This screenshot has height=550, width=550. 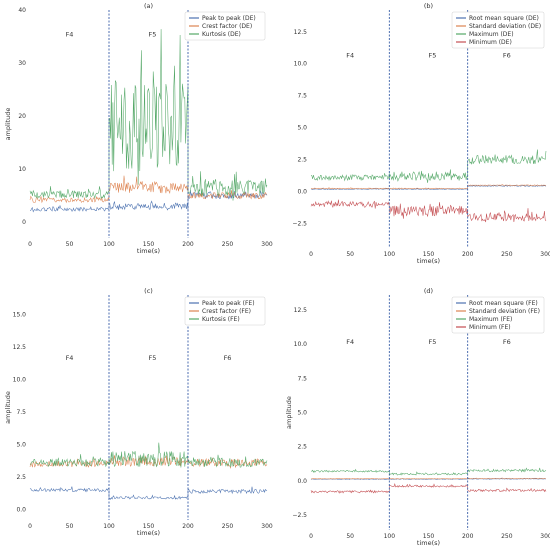 I want to click on legend-entry: Peak to peak (FE), so click(x=228, y=303).